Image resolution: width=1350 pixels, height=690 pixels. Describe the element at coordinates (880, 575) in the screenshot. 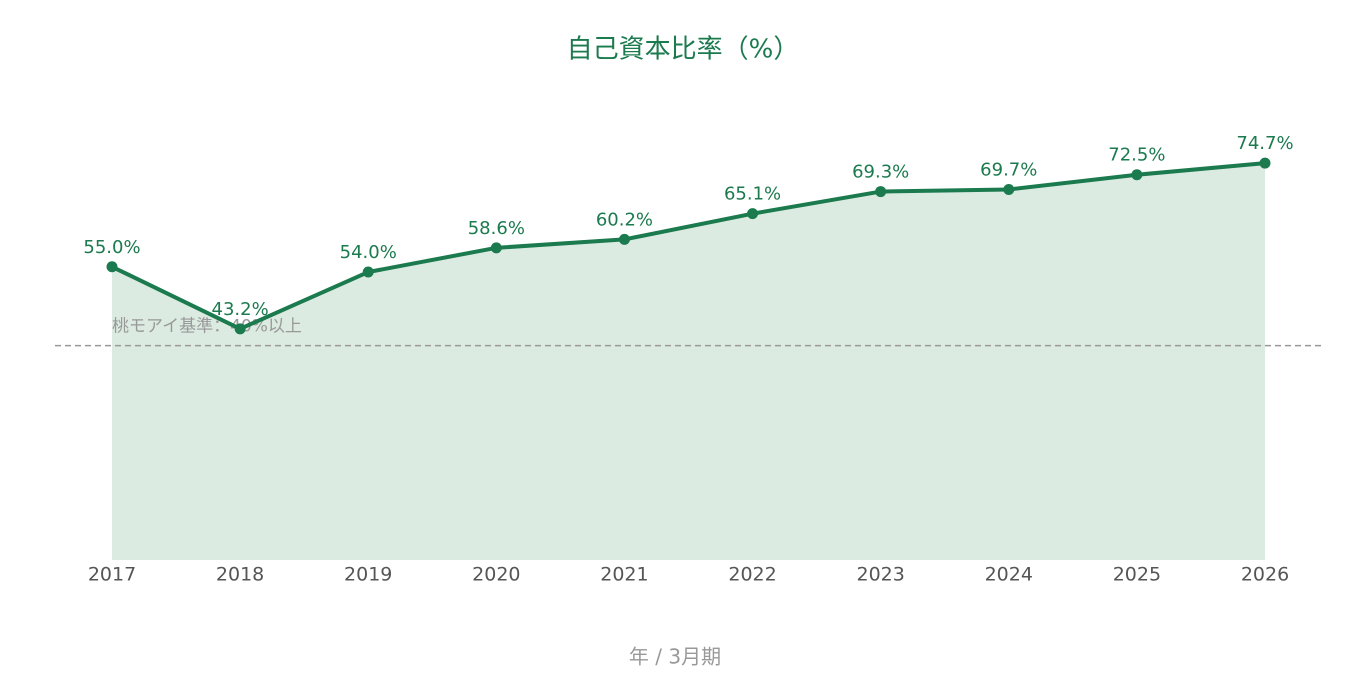

I see `x-tick-label: 2023` at that location.